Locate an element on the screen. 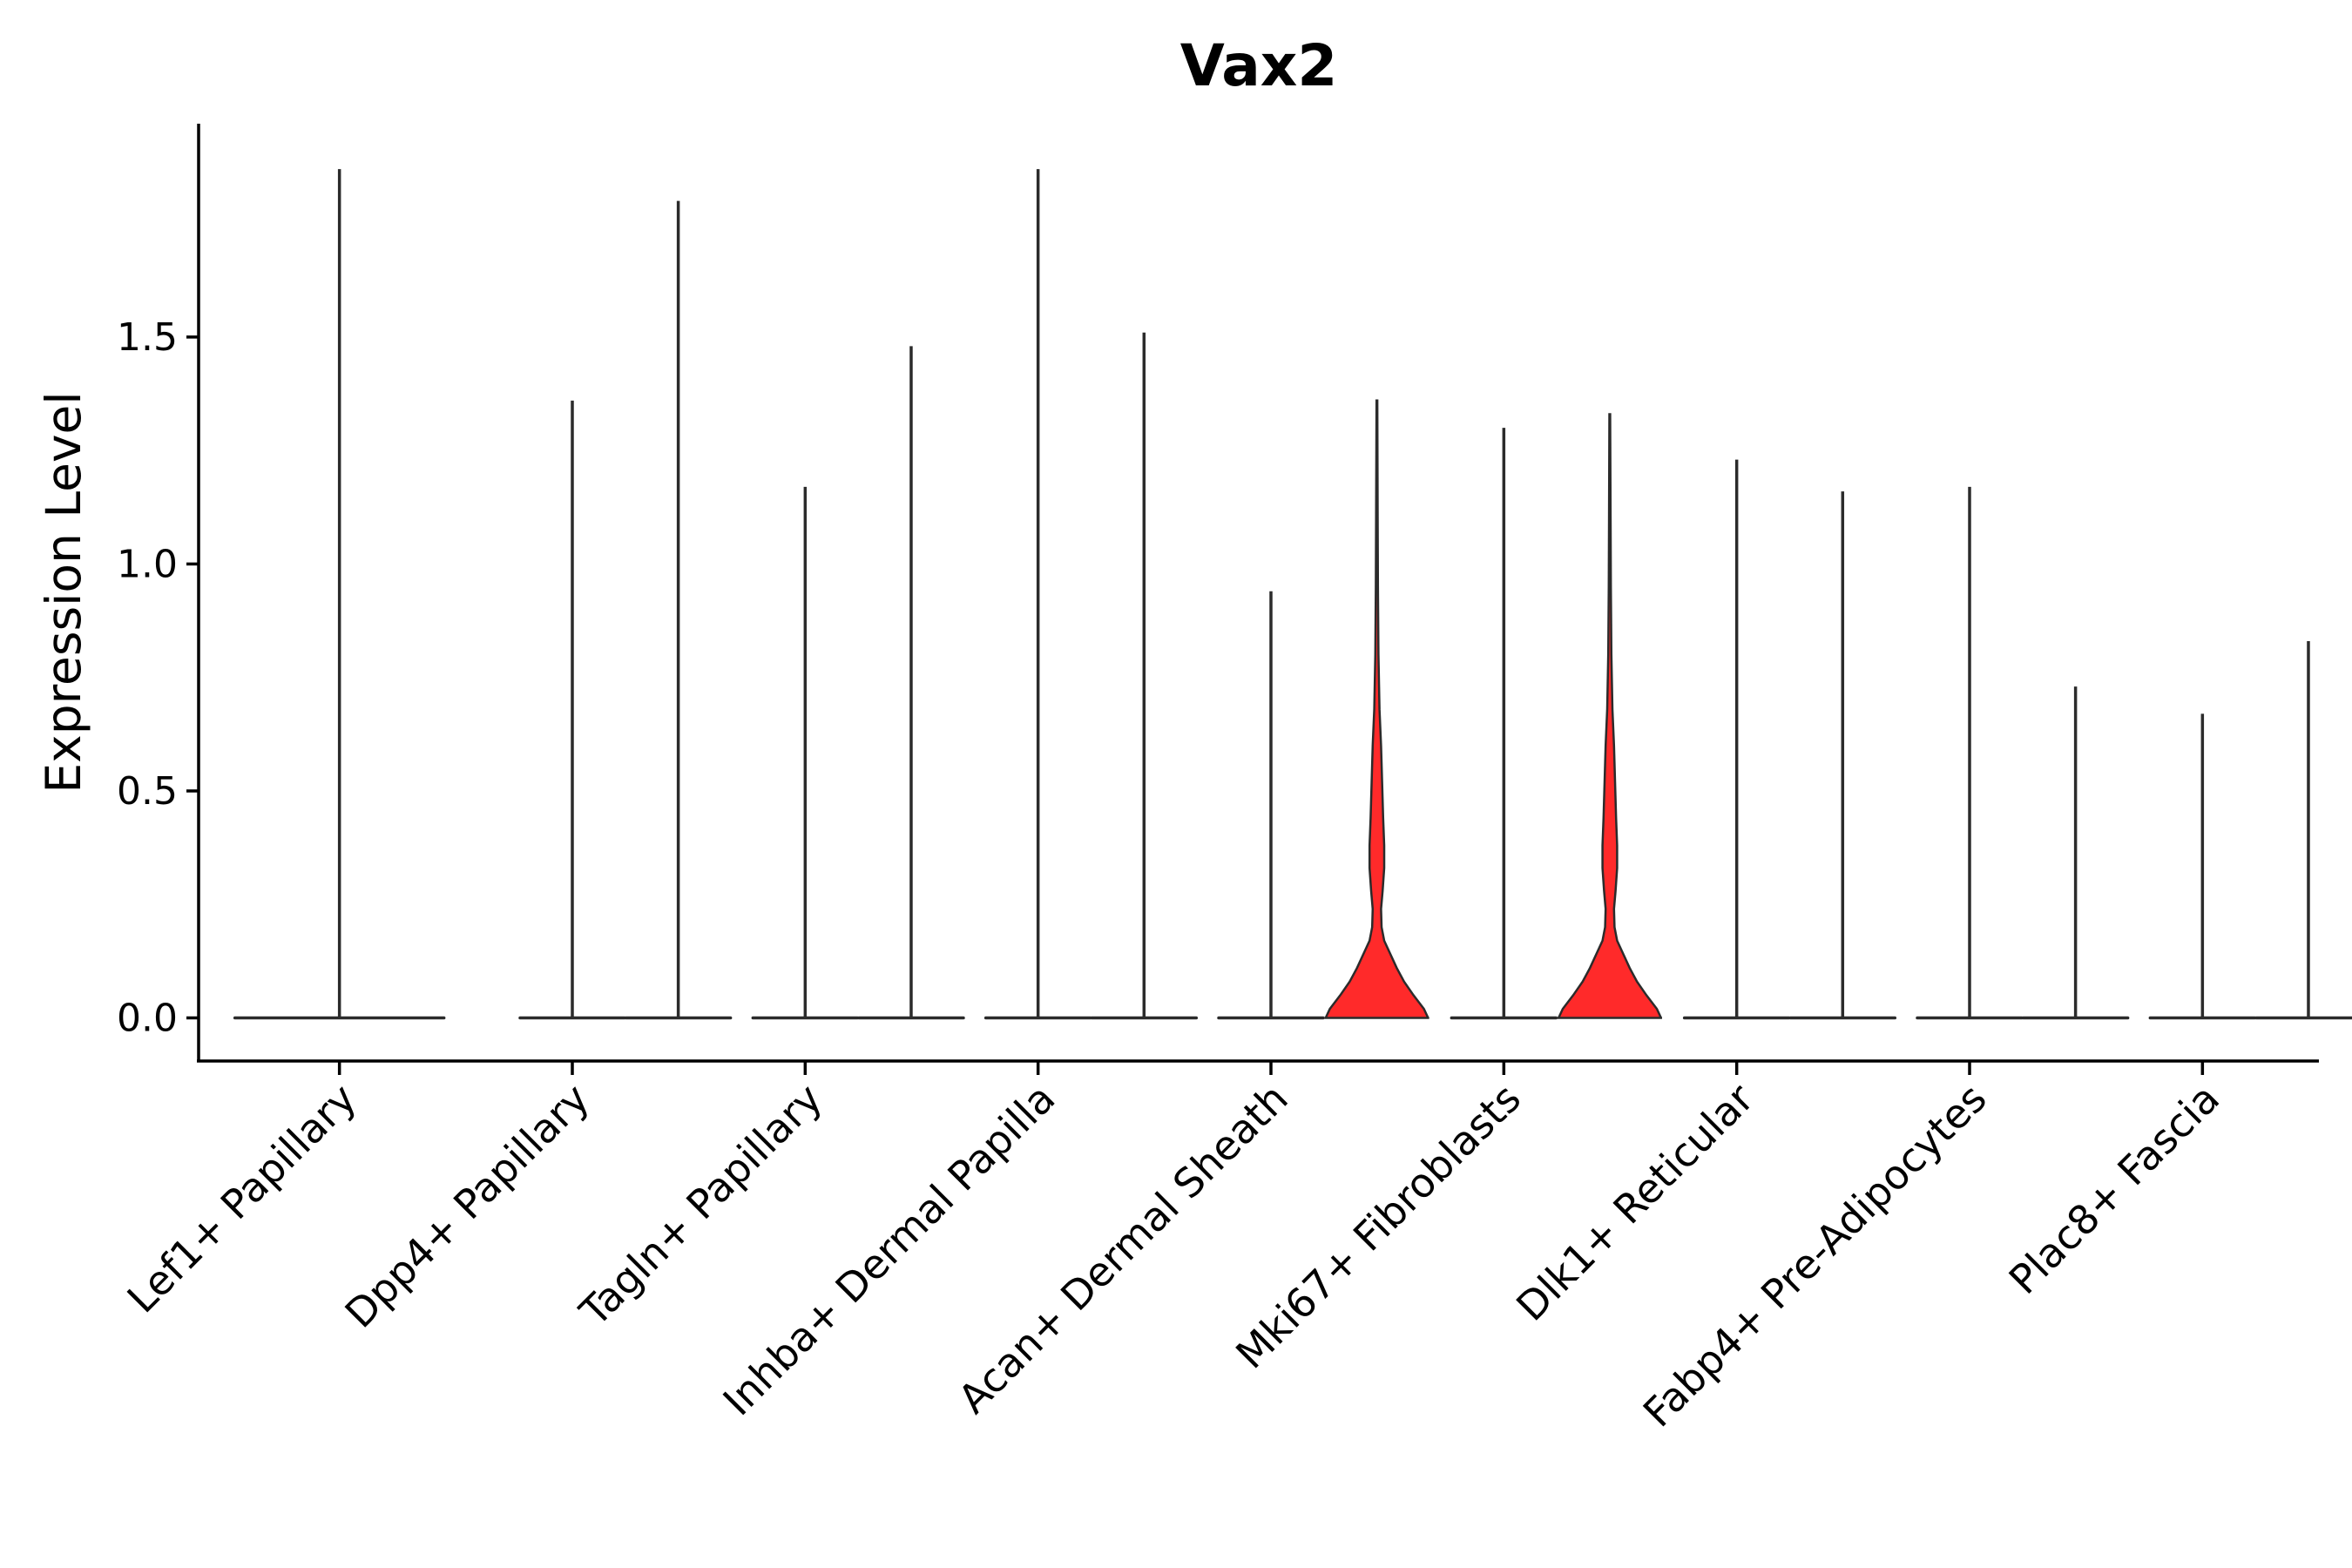 This screenshot has width=2352, height=1568. y-axis-label: Expression Level is located at coordinates (64, 592).